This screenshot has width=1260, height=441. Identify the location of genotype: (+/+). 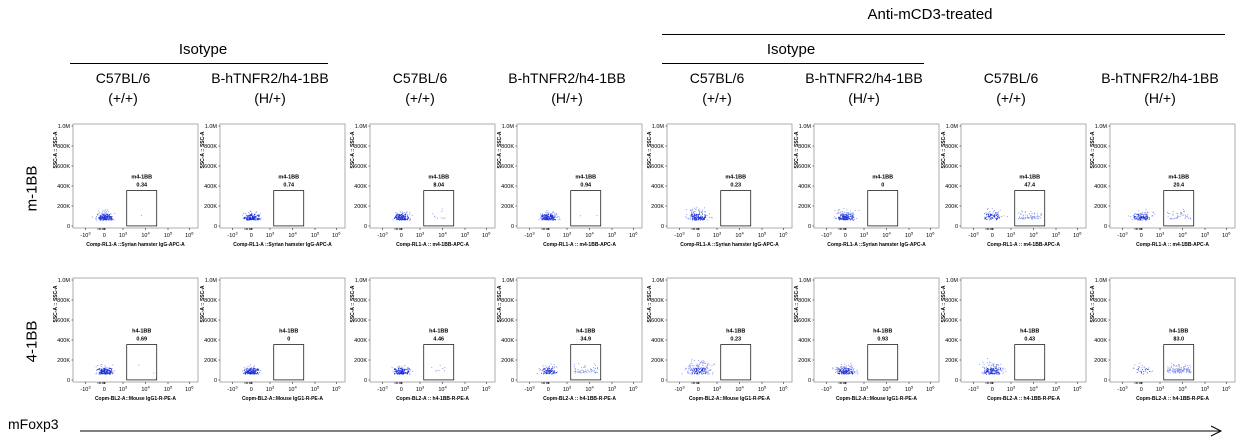
(420, 98).